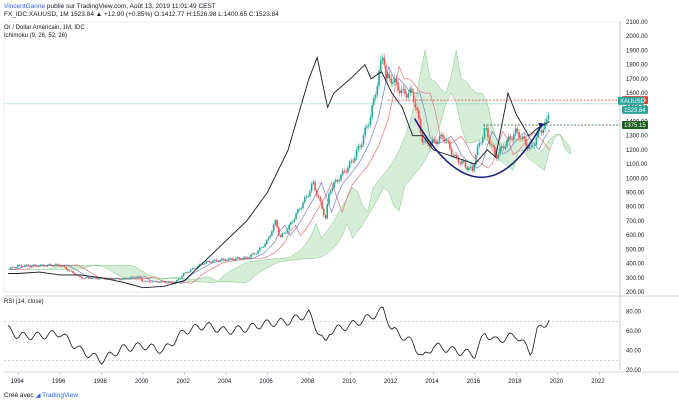 Image resolution: width=679 pixels, height=402 pixels. What do you see at coordinates (635, 293) in the screenshot?
I see `price-tick-label: 200.00` at bounding box center [635, 293].